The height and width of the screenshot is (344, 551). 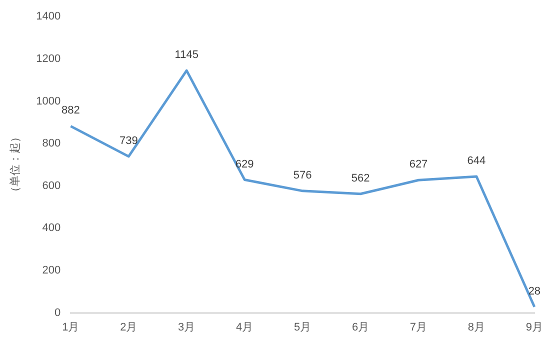 What do you see at coordinates (361, 327) in the screenshot?
I see `x-tick-label: 6月` at bounding box center [361, 327].